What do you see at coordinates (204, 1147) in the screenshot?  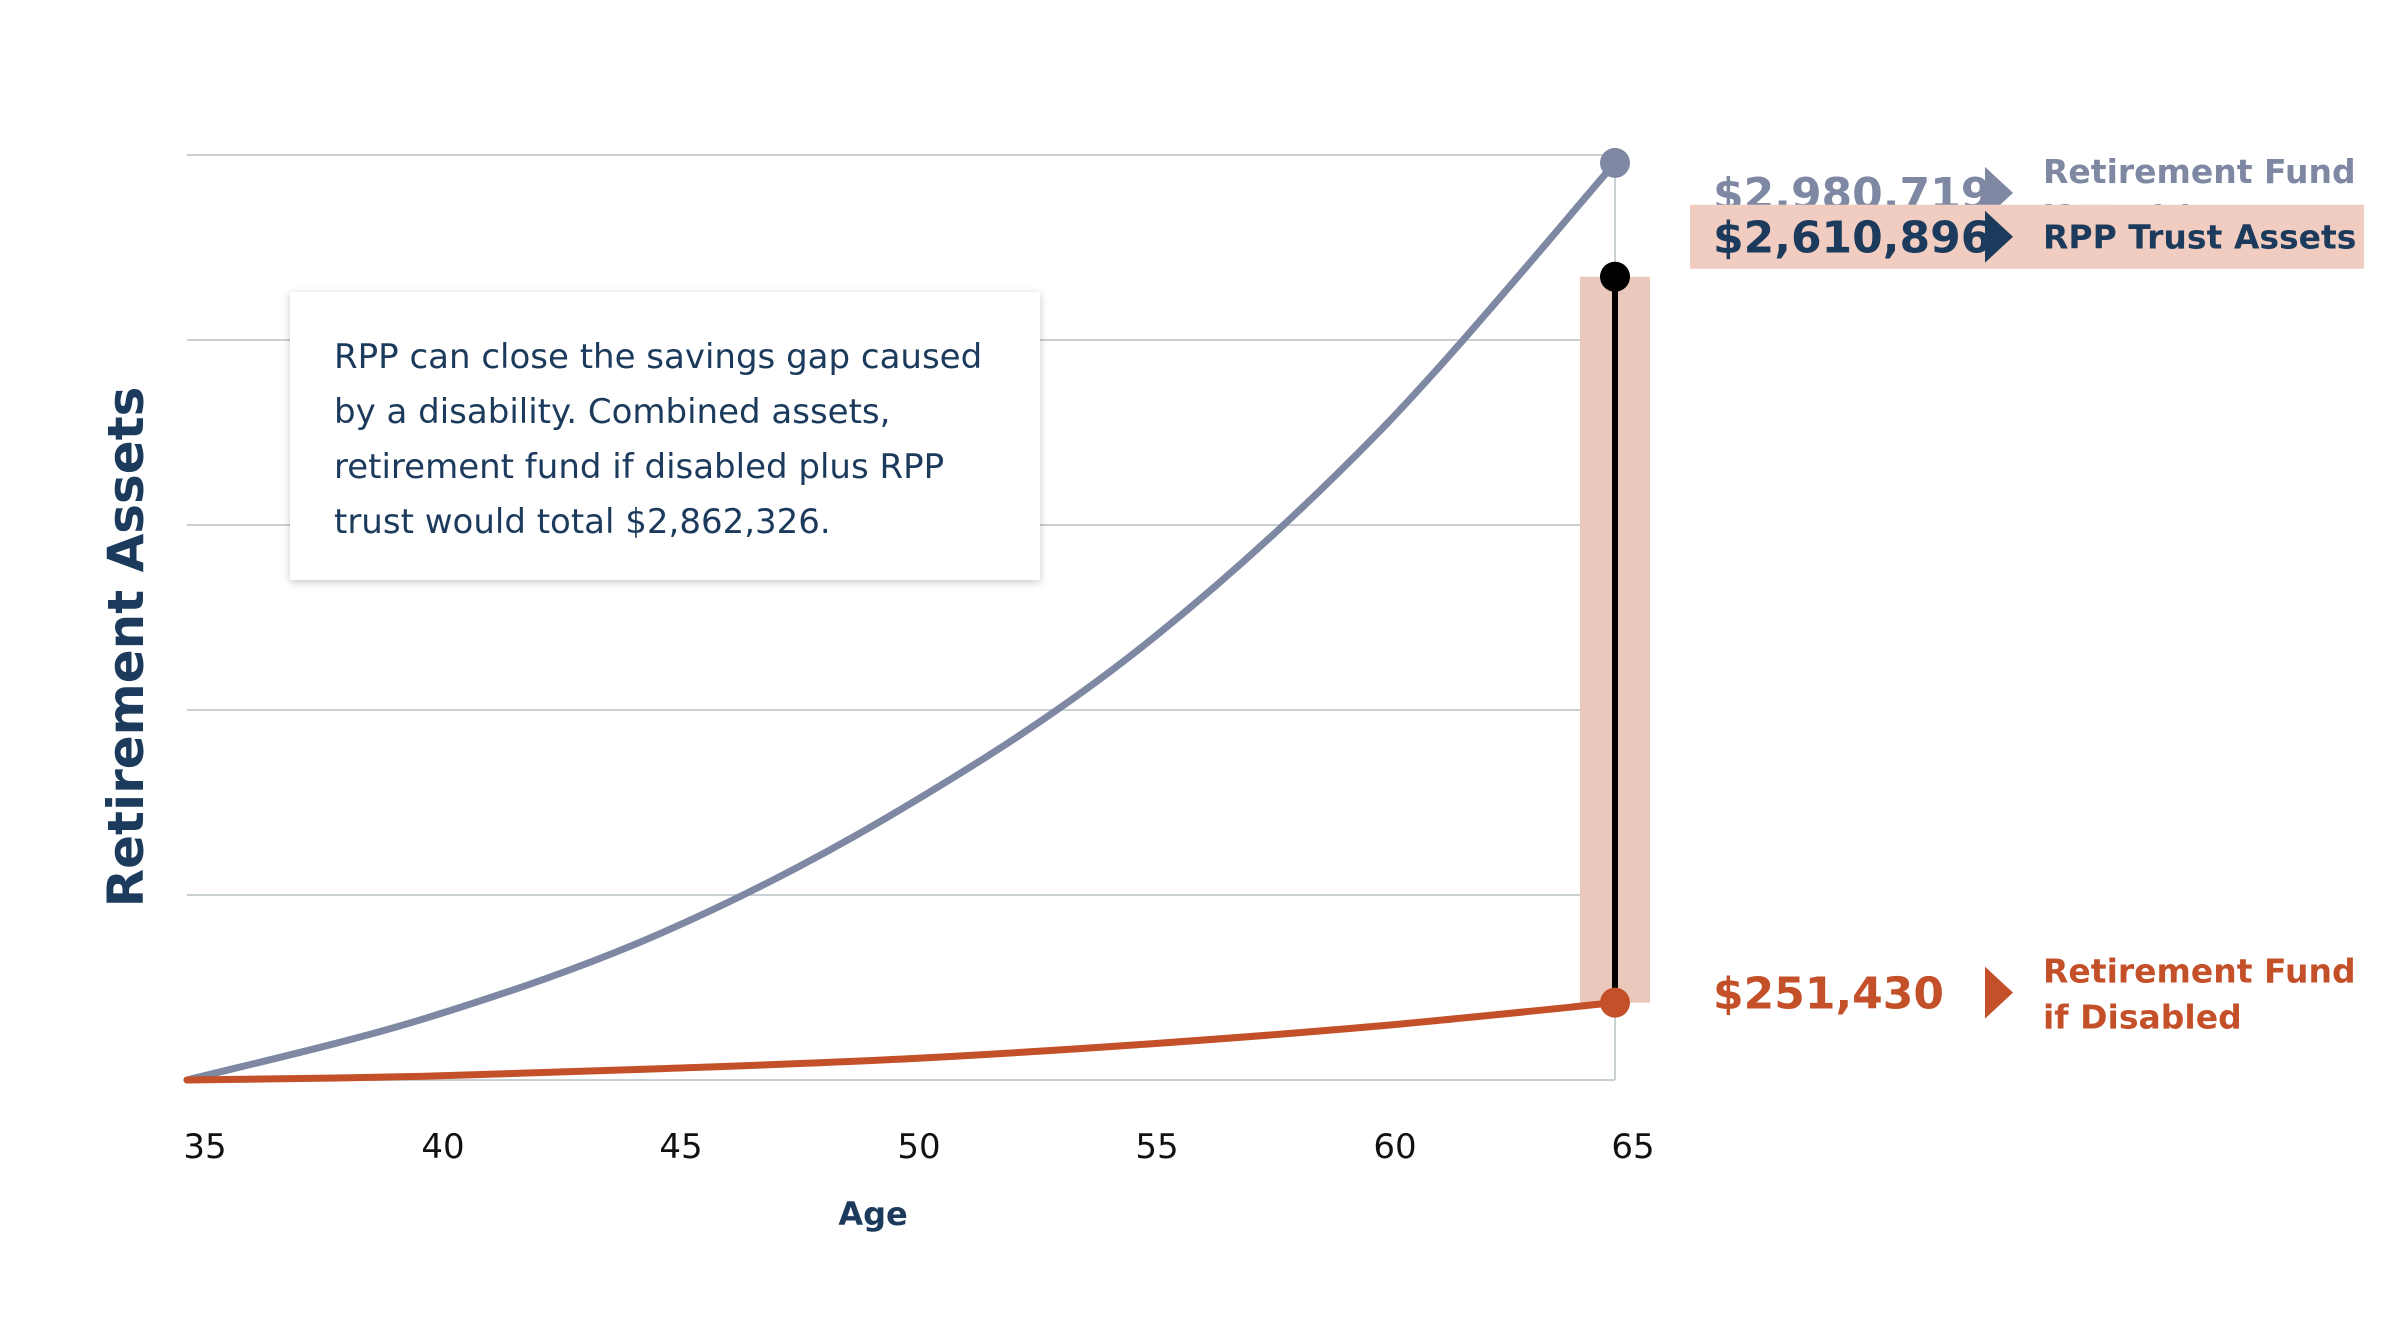 I see `x-tick-label: 35` at bounding box center [204, 1147].